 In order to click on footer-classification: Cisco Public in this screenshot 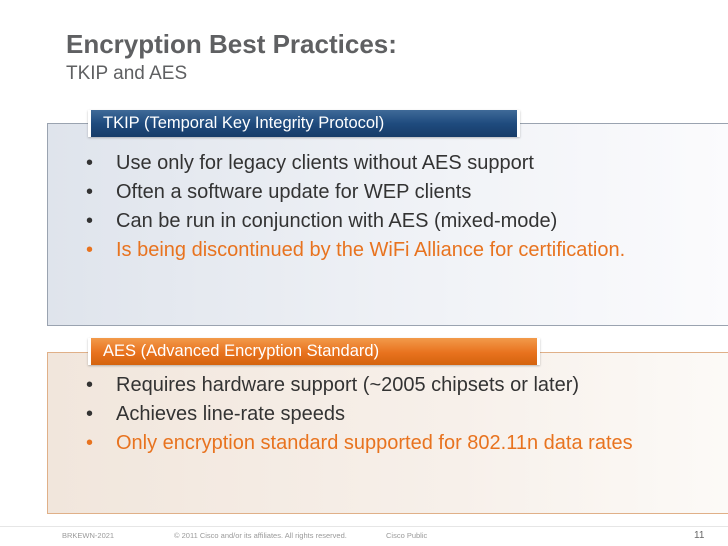, I will do `click(407, 535)`.